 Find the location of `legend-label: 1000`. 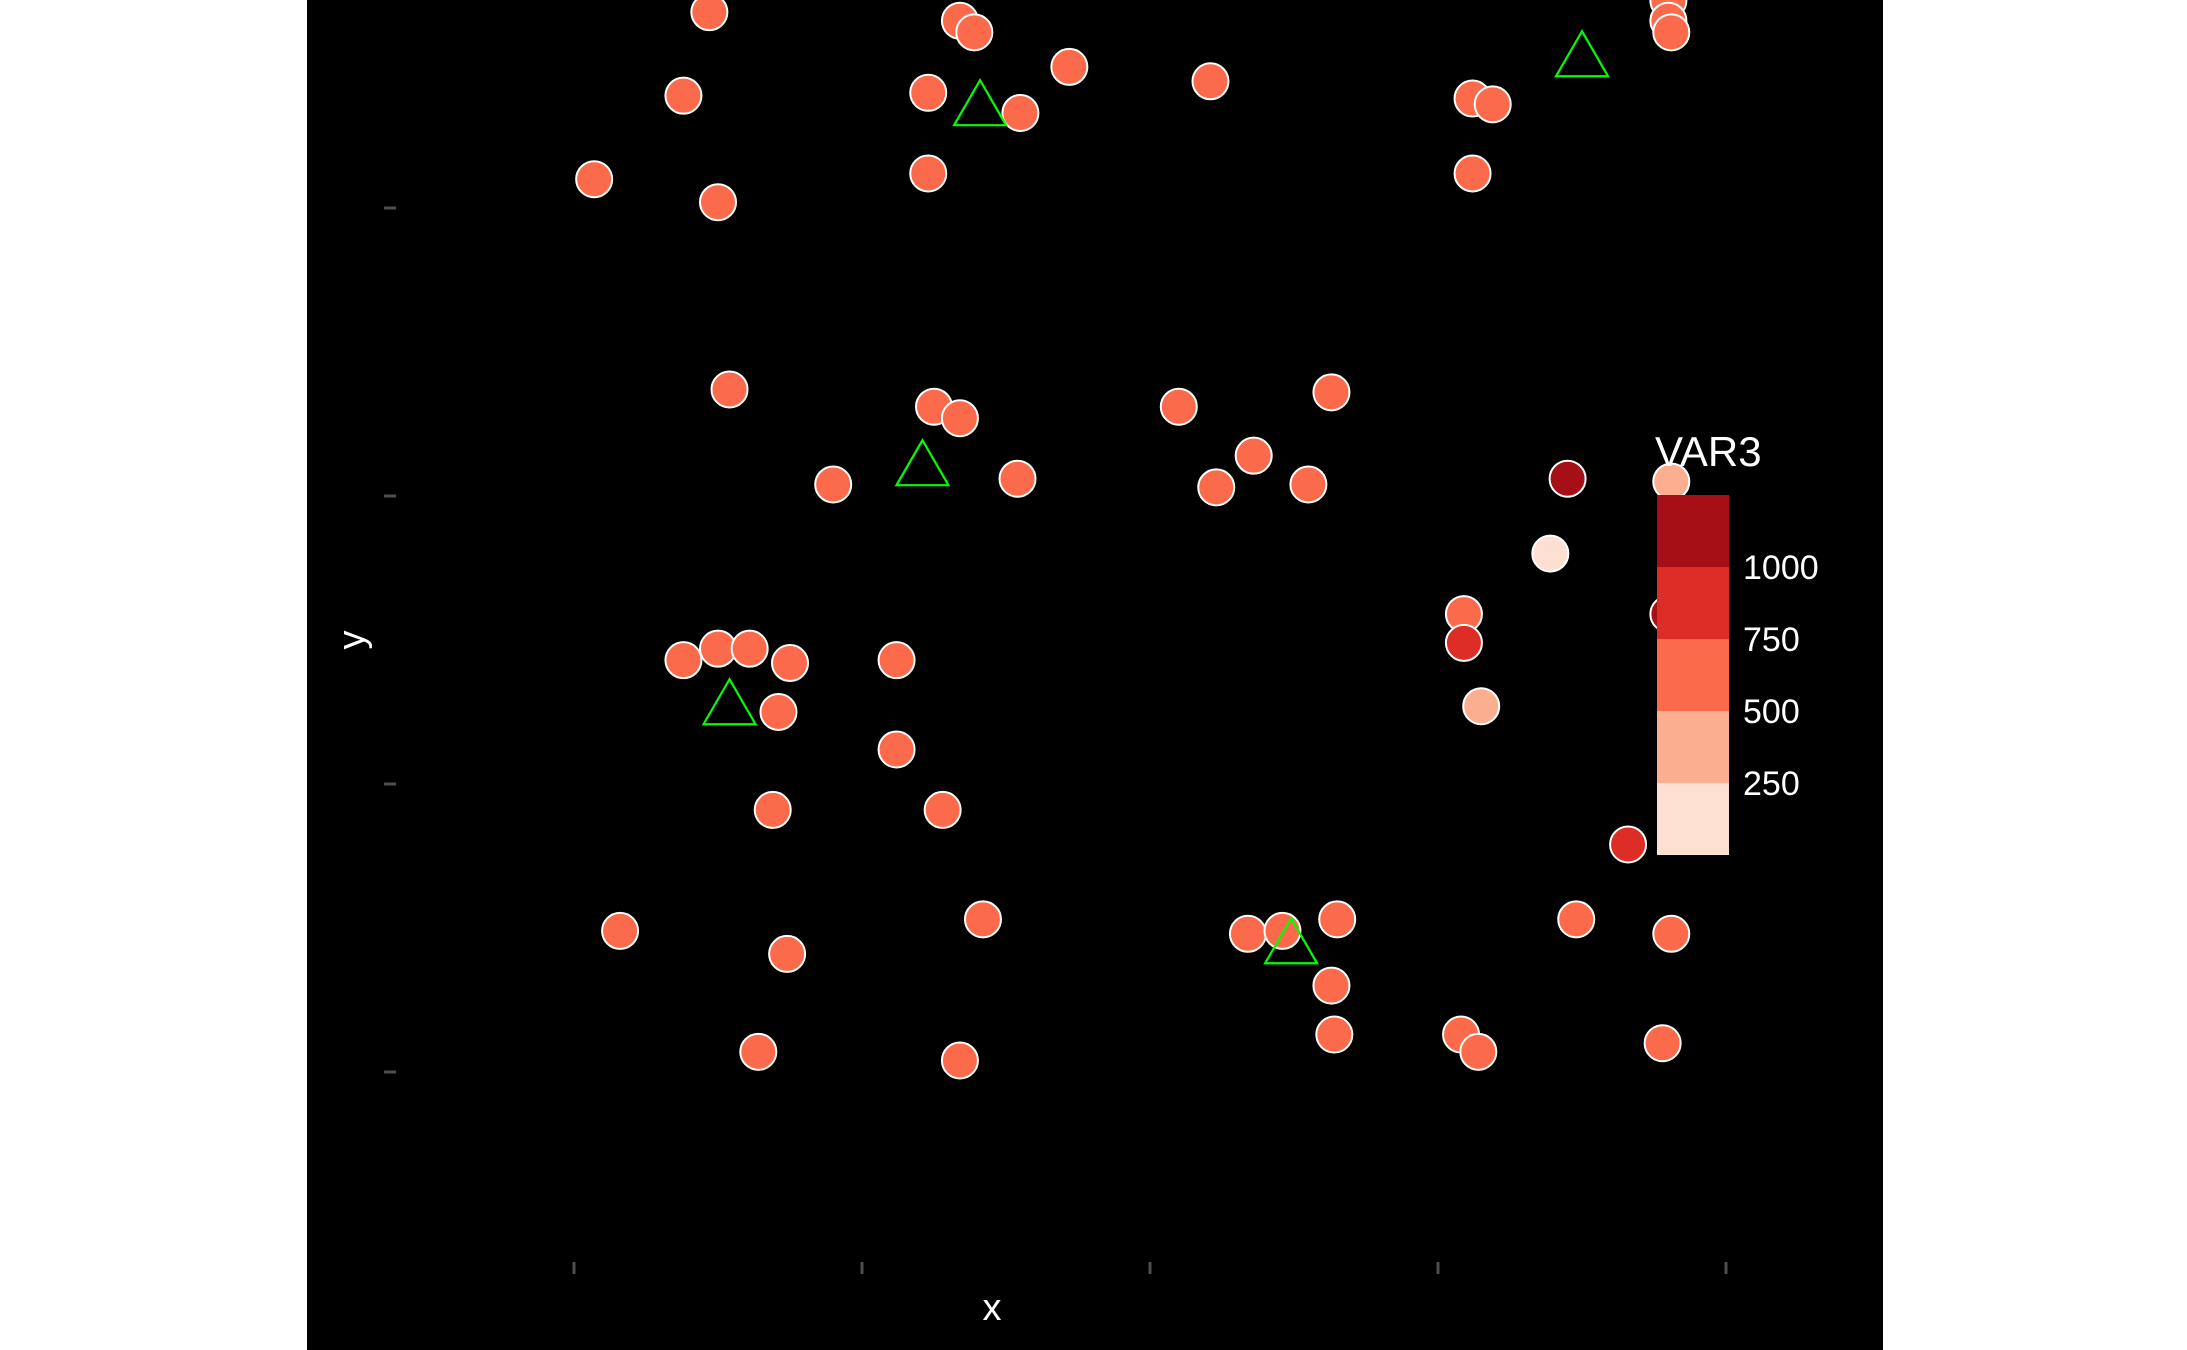

legend-label: 1000 is located at coordinates (1781, 568).